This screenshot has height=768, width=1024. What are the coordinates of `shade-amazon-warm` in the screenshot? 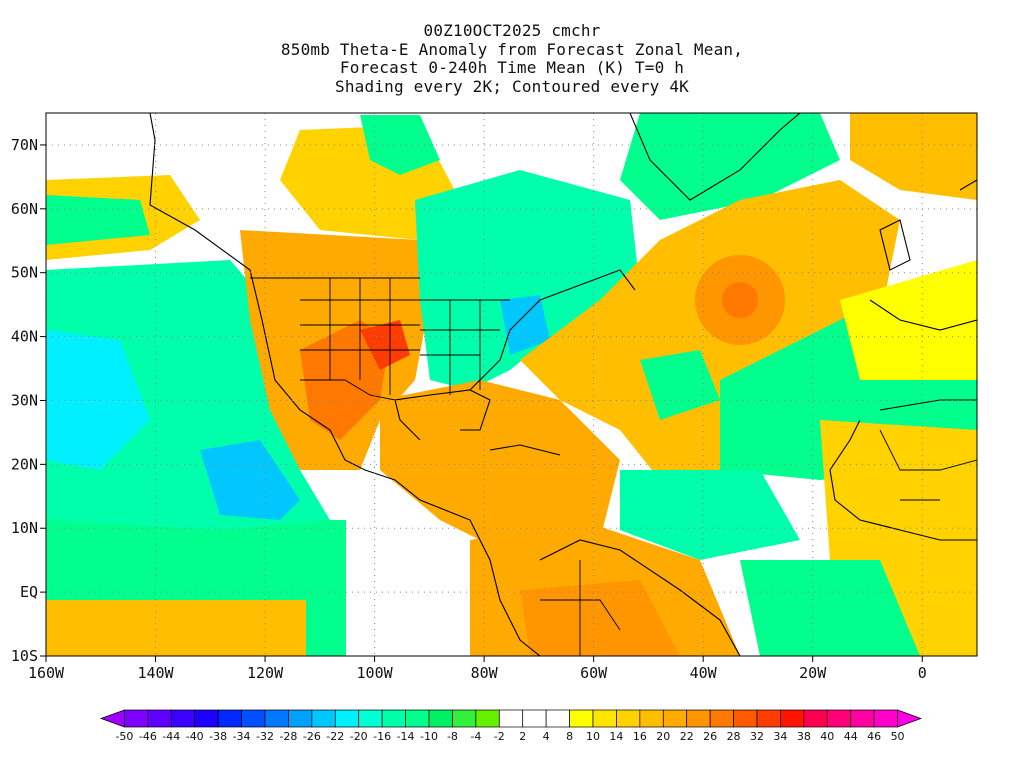 It's located at (600, 618).